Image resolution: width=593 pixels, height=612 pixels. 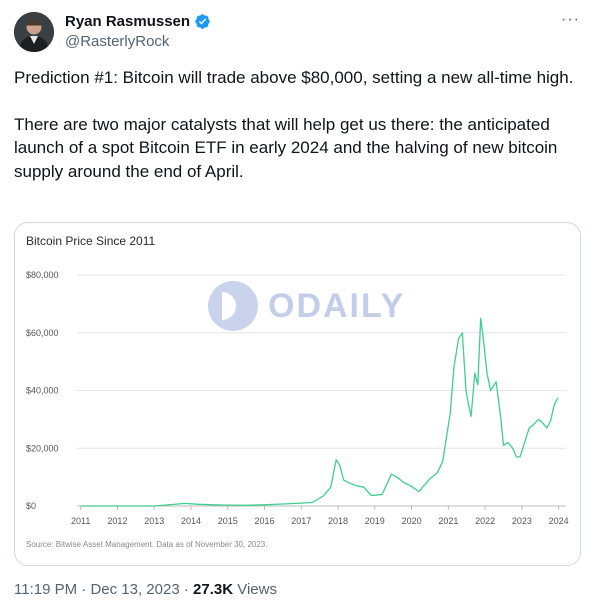 I want to click on x-tick-label: 2016, so click(x=264, y=521).